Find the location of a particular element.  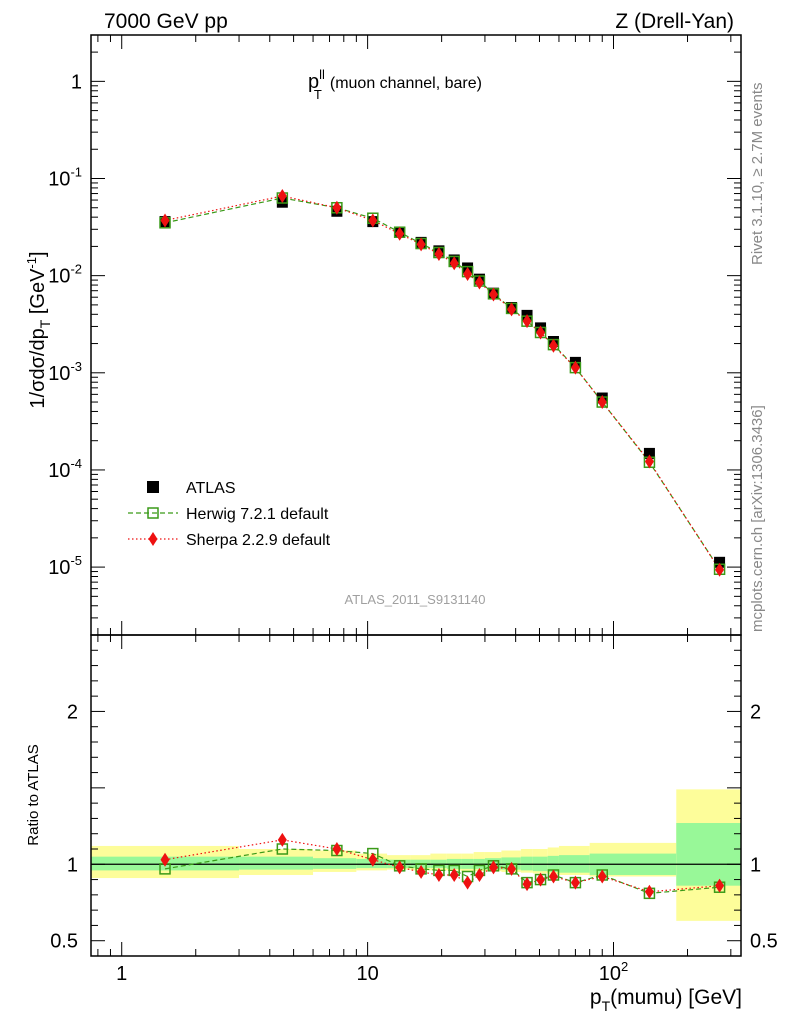

main-y-label: 1/σdσ/dpT [GeV-1] is located at coordinates (38, 329).